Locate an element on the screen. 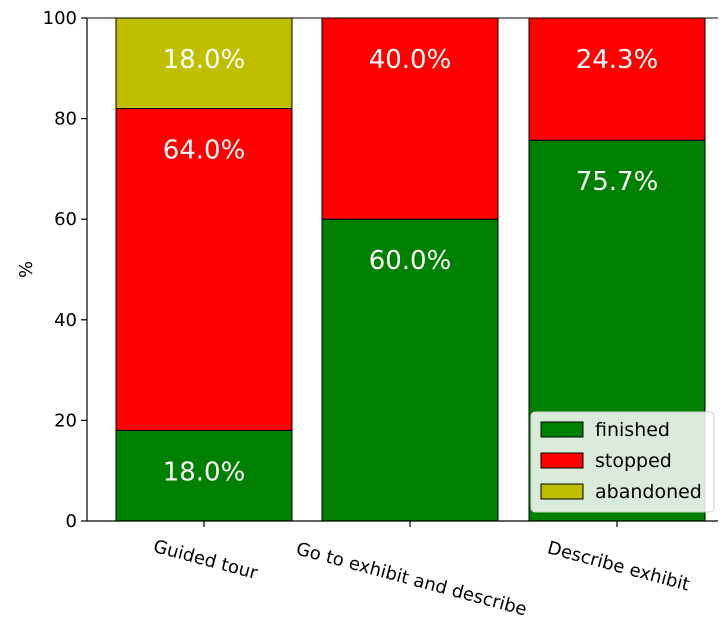  data-label-stopped-1: 40.0% is located at coordinates (410, 60).